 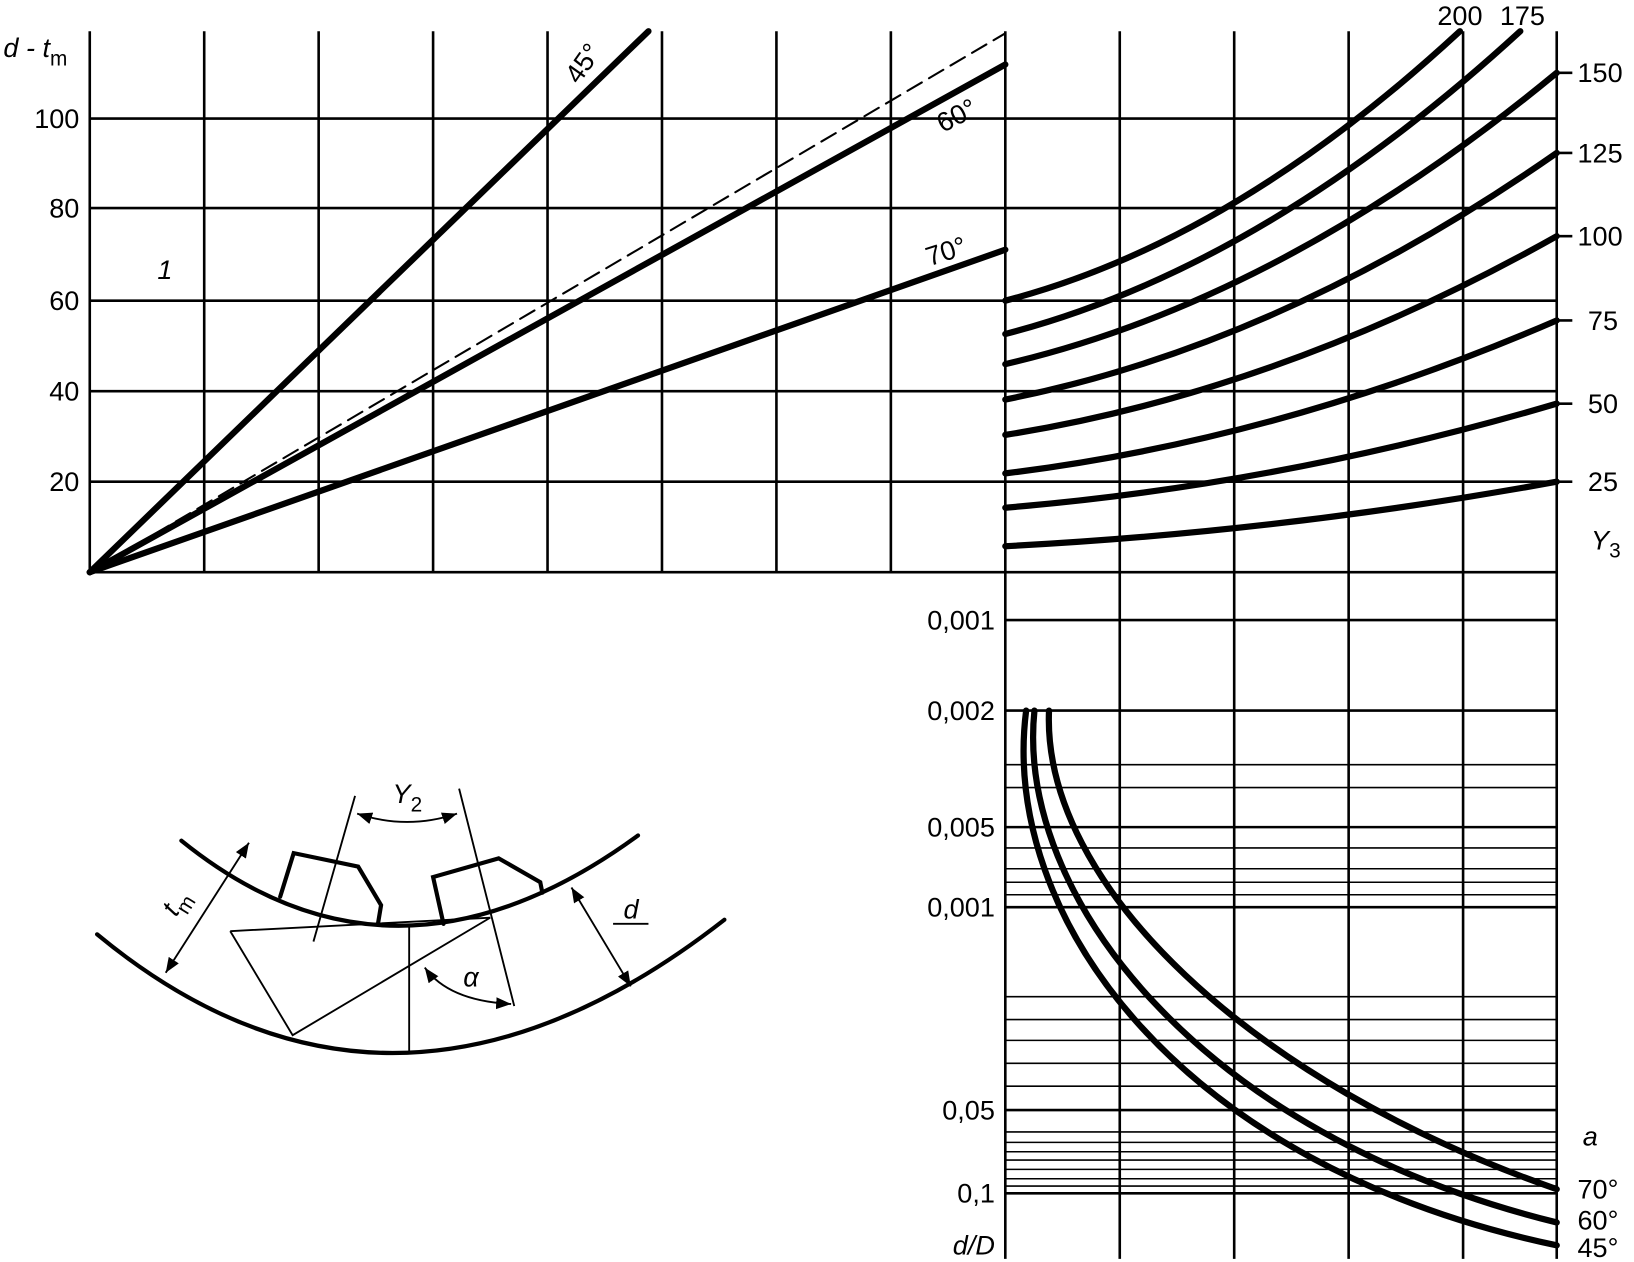 I want to click on panel-number: 1, so click(x=164, y=270).